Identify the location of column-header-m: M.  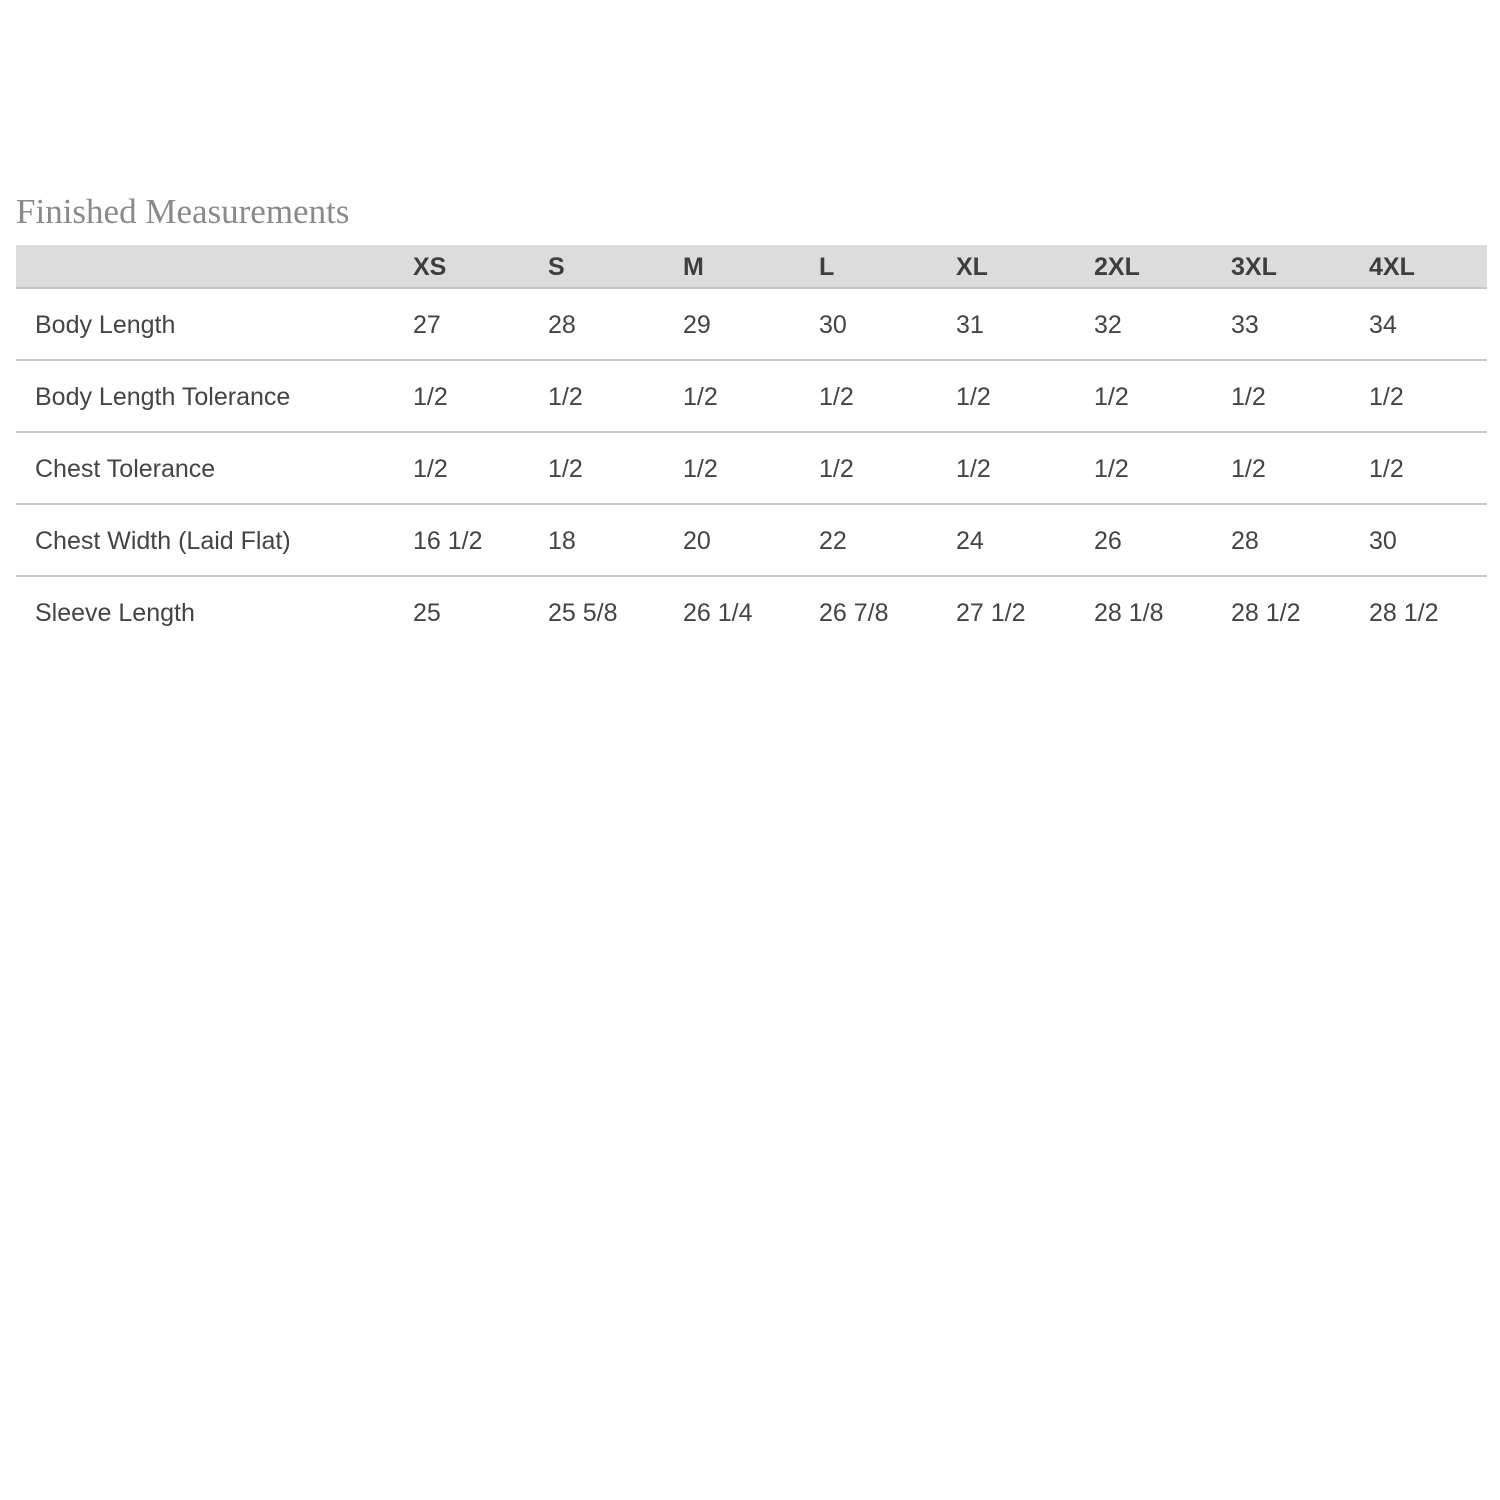
(693, 267).